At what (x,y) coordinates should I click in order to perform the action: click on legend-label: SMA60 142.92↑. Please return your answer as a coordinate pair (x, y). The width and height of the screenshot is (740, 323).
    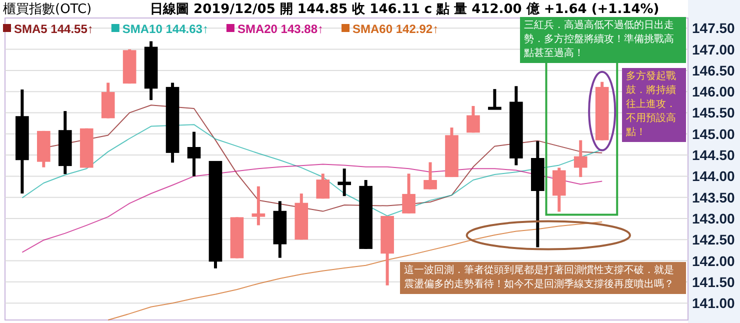
    Looking at the image, I should click on (395, 29).